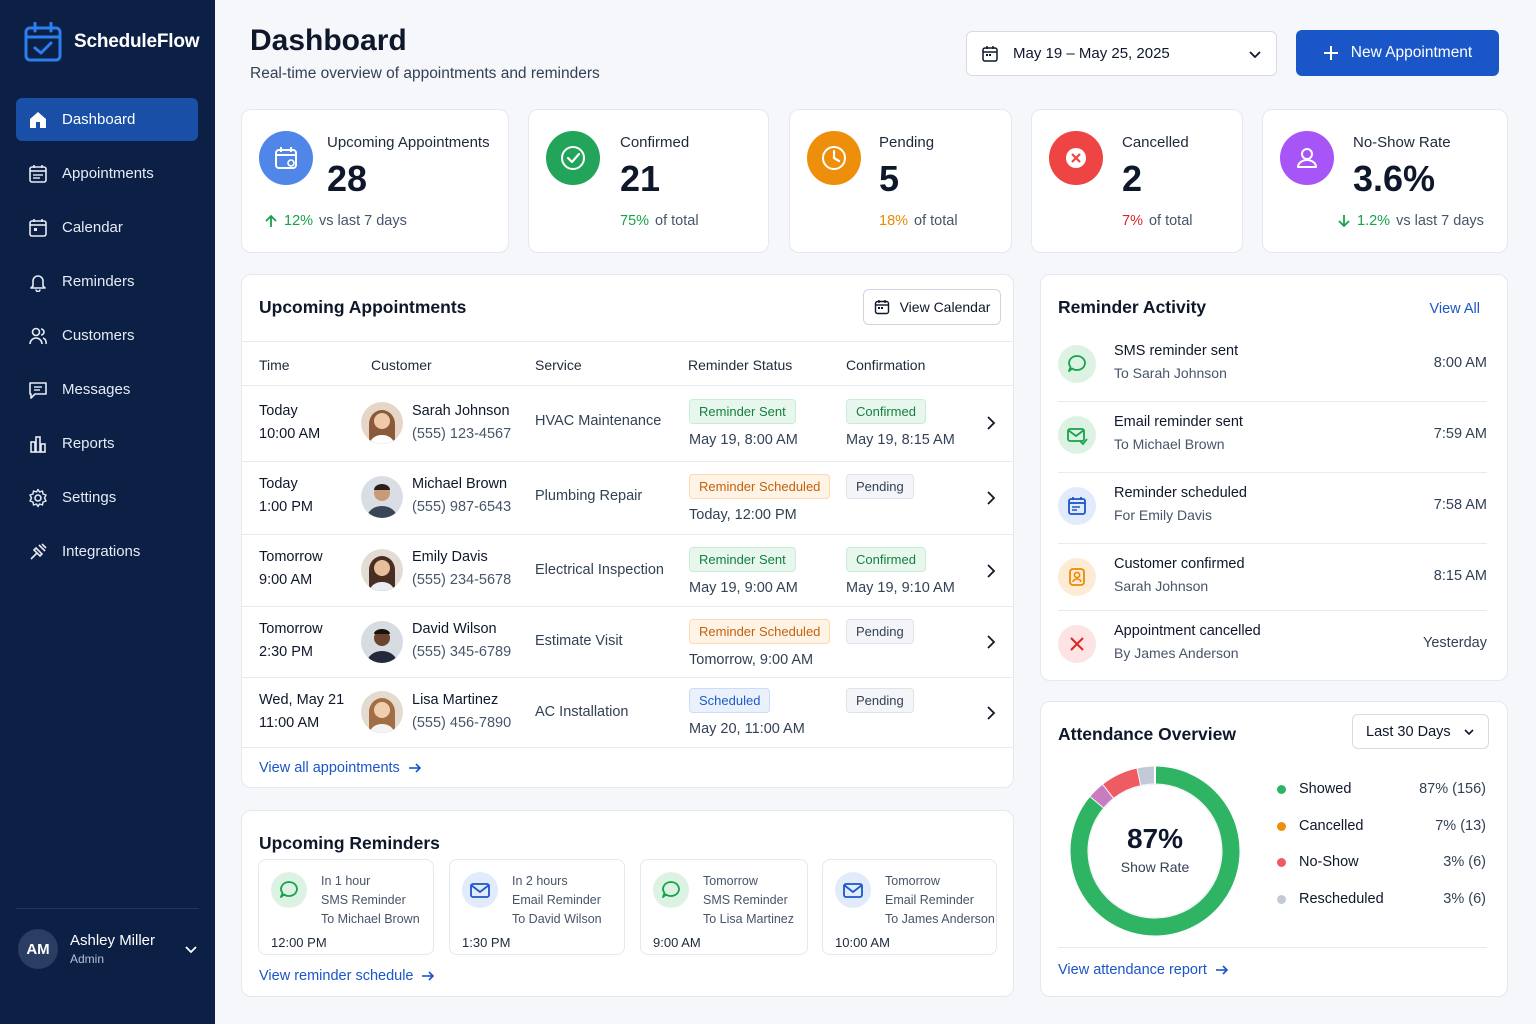  I want to click on activity-subtitle: To Sarah Johnson, so click(1170, 373).